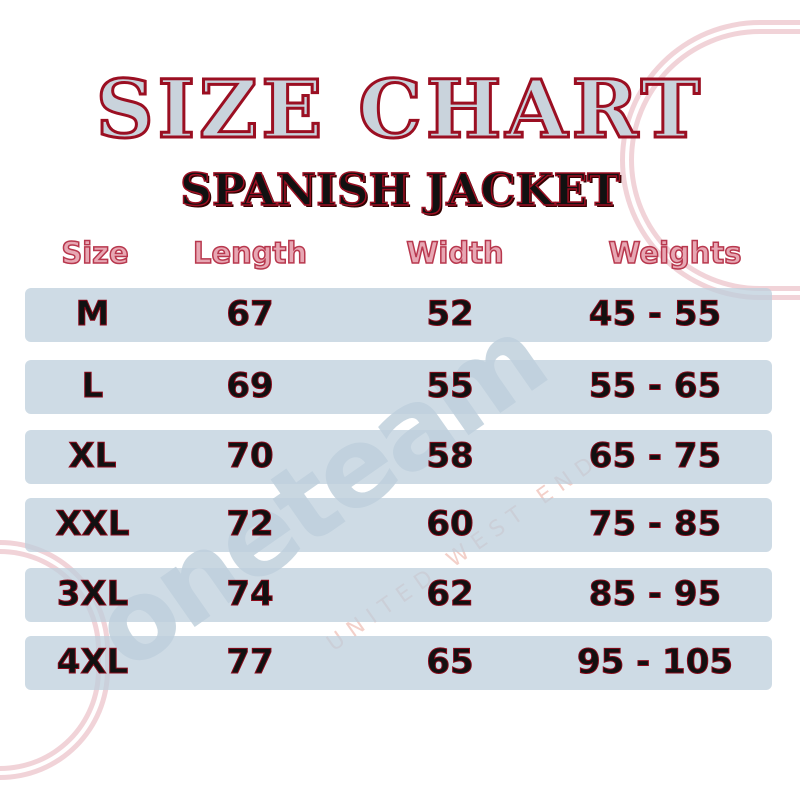  What do you see at coordinates (92, 386) in the screenshot?
I see `cell-size: L` at bounding box center [92, 386].